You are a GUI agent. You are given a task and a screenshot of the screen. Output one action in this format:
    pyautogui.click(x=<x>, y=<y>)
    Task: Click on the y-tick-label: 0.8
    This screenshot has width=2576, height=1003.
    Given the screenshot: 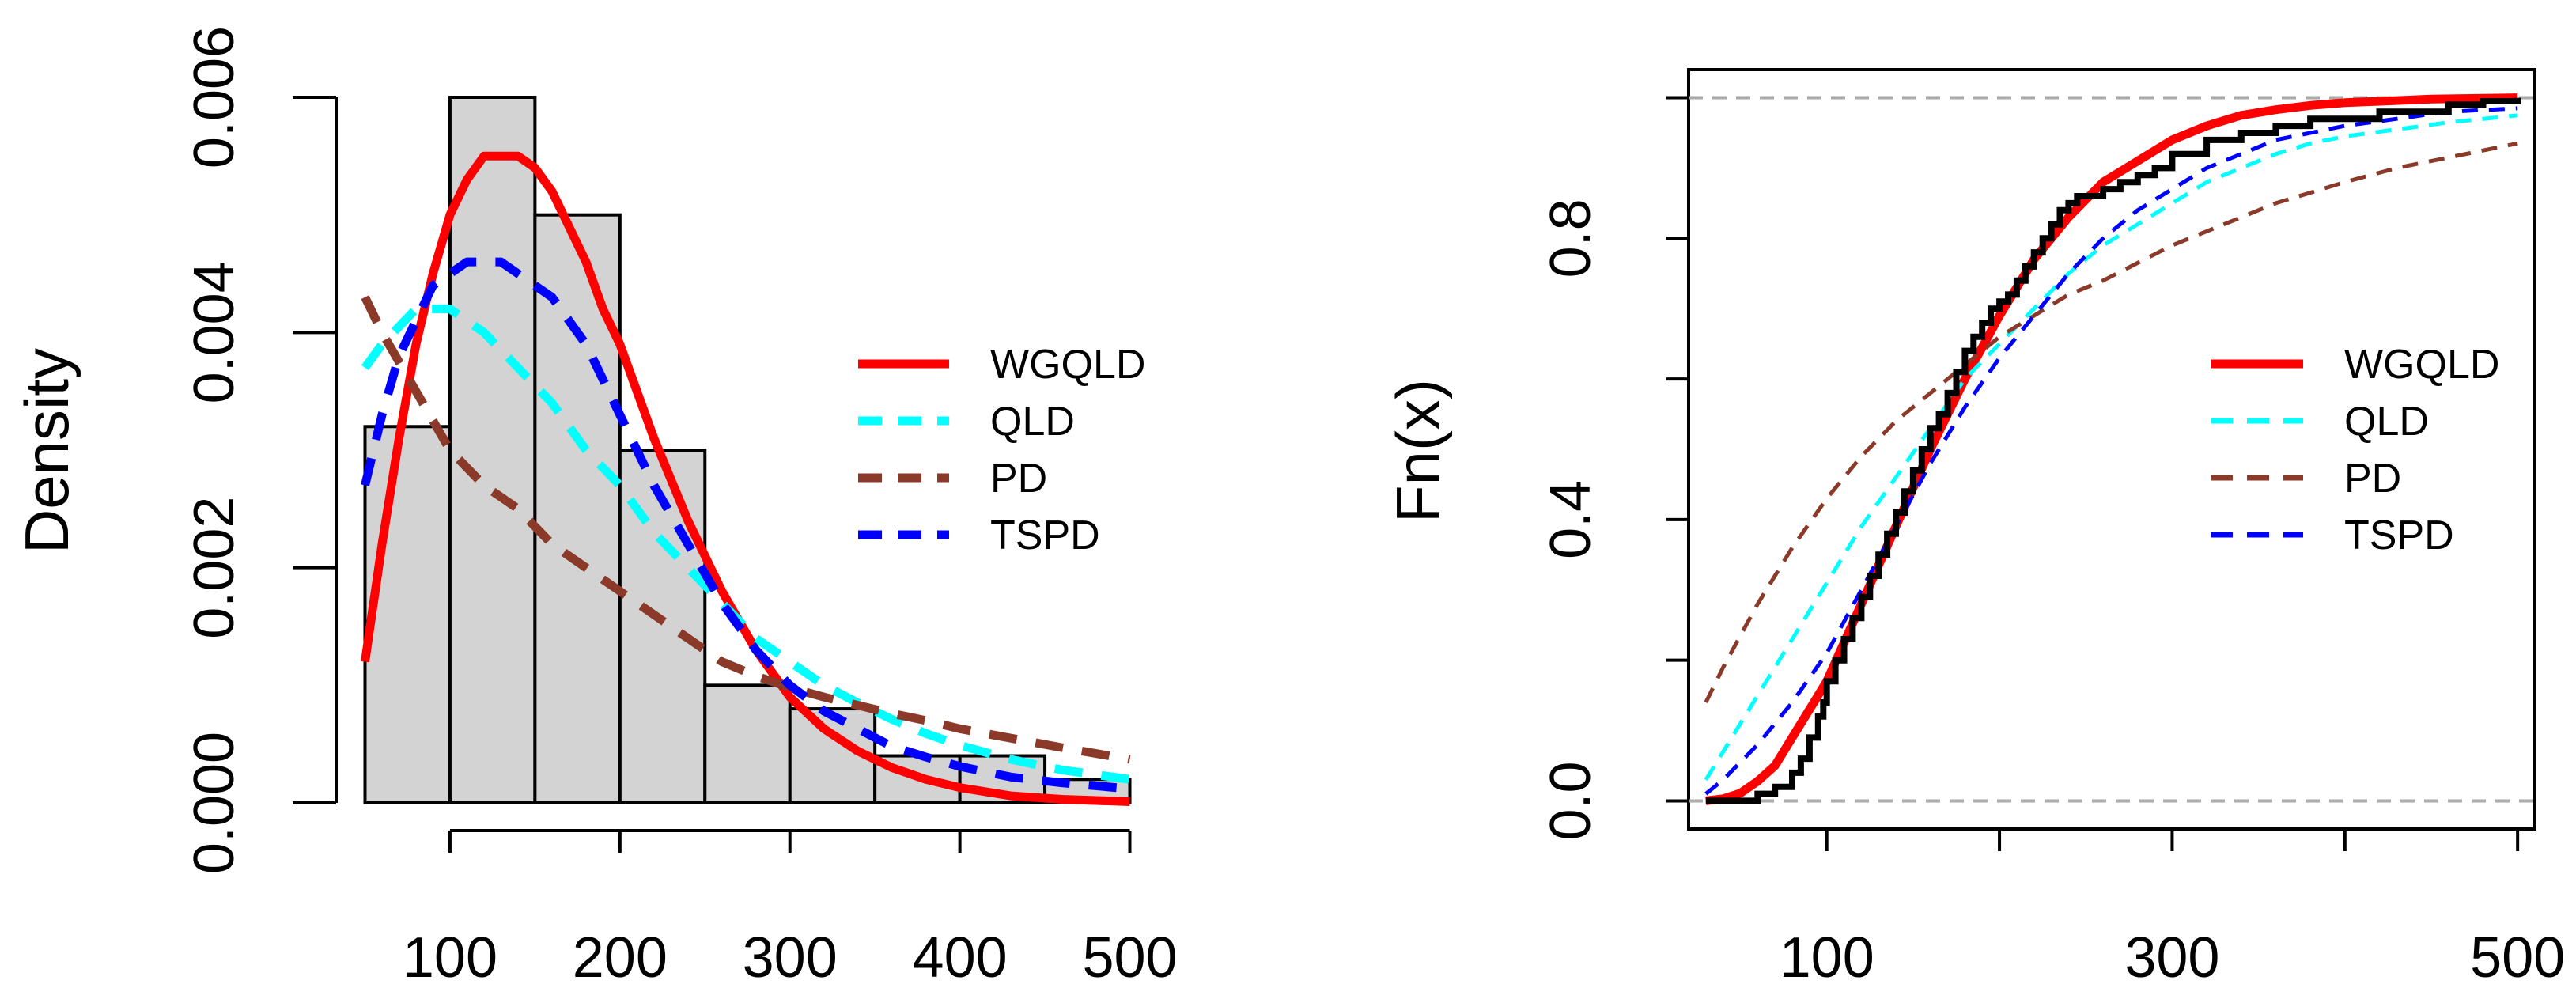 What is the action you would take?
    pyautogui.click(x=1570, y=238)
    